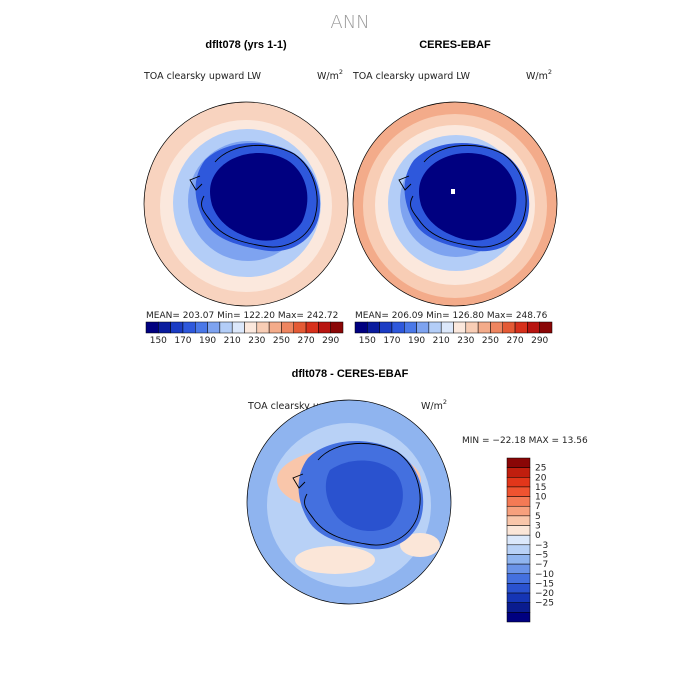  Describe the element at coordinates (349, 22) in the screenshot. I see `figure-title: ANN` at that location.